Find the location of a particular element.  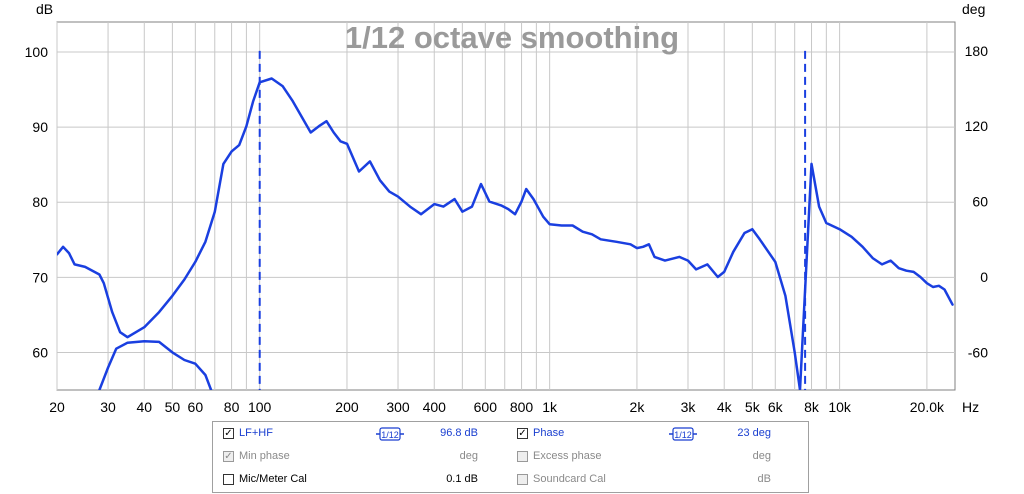

legend-row-minphase: ✓ Min phase deg Excess phase deg is located at coordinates (510, 457).